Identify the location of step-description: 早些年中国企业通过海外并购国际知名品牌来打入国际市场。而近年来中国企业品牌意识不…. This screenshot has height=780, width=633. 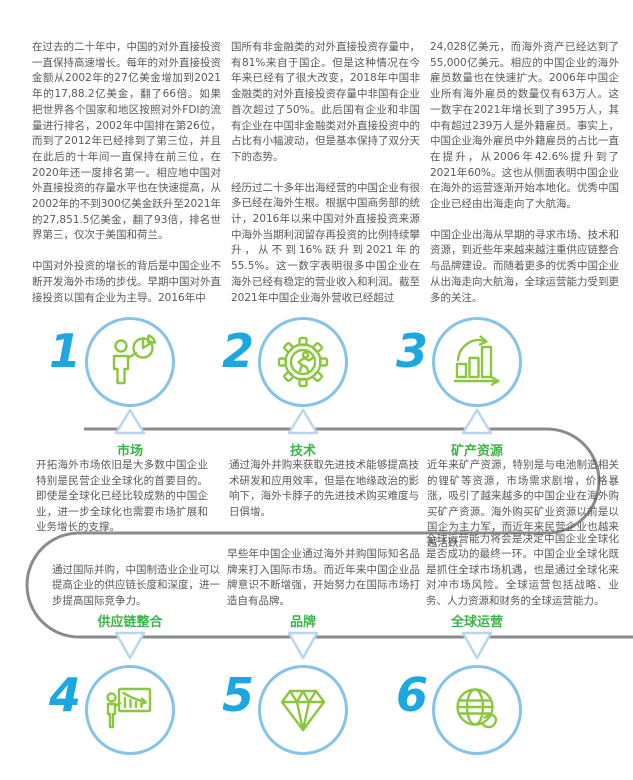
(323, 577).